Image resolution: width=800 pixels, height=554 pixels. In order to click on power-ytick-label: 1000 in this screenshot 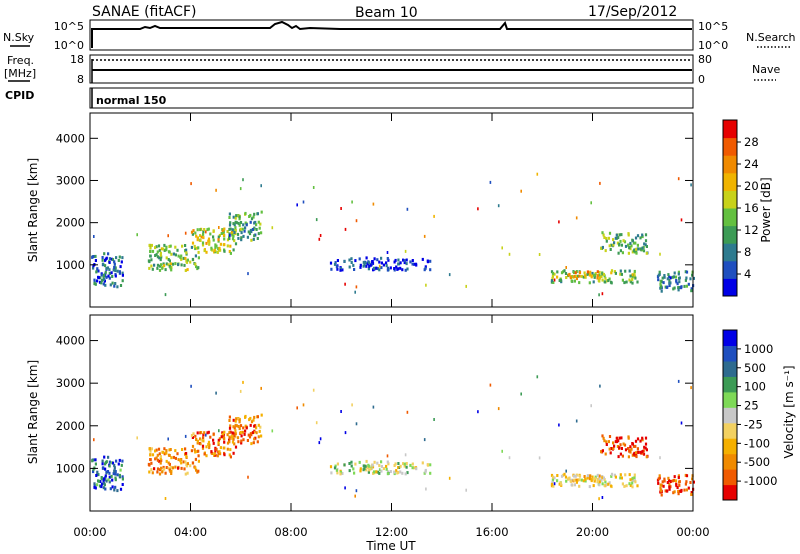, I will do `click(70, 265)`.